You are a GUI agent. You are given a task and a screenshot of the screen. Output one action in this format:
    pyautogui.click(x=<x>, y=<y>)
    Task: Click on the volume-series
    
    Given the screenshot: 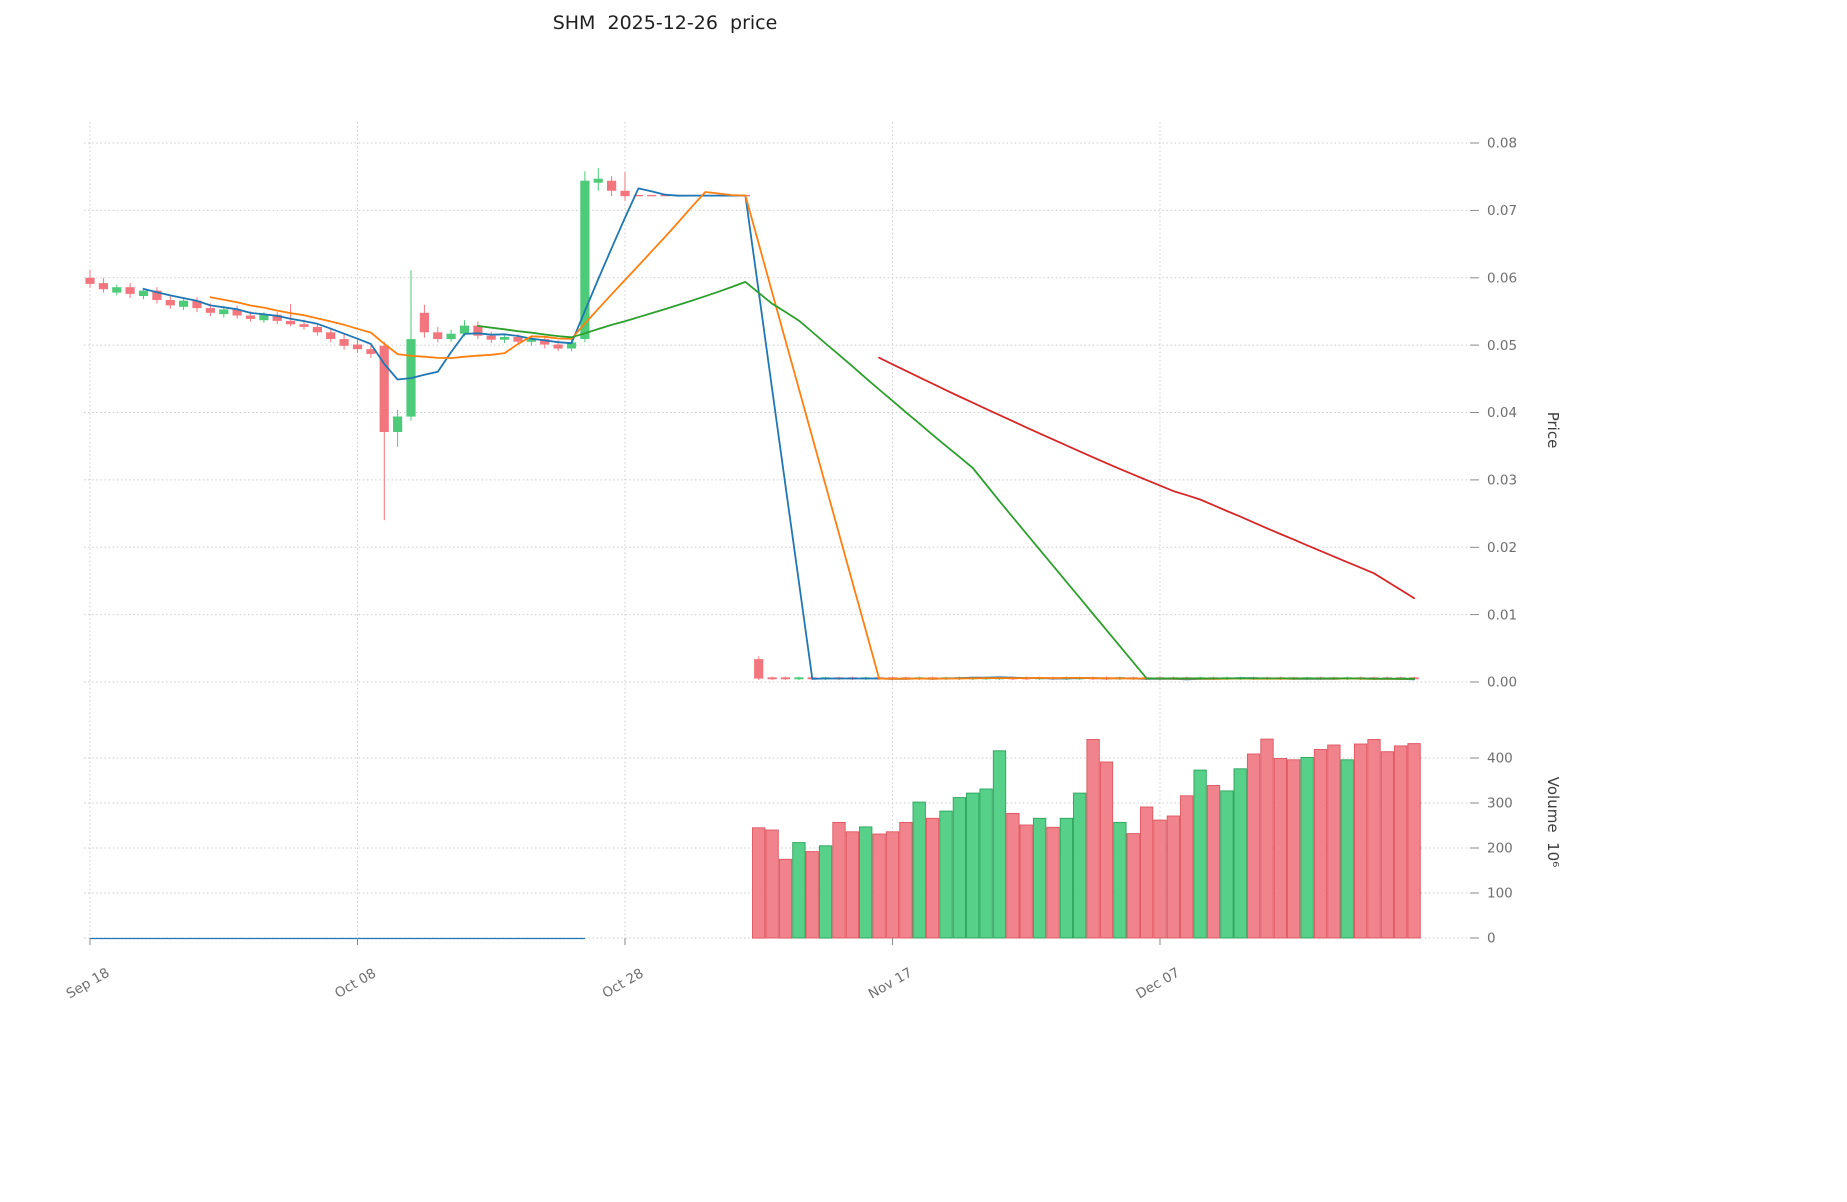 What is the action you would take?
    pyautogui.click(x=755, y=839)
    